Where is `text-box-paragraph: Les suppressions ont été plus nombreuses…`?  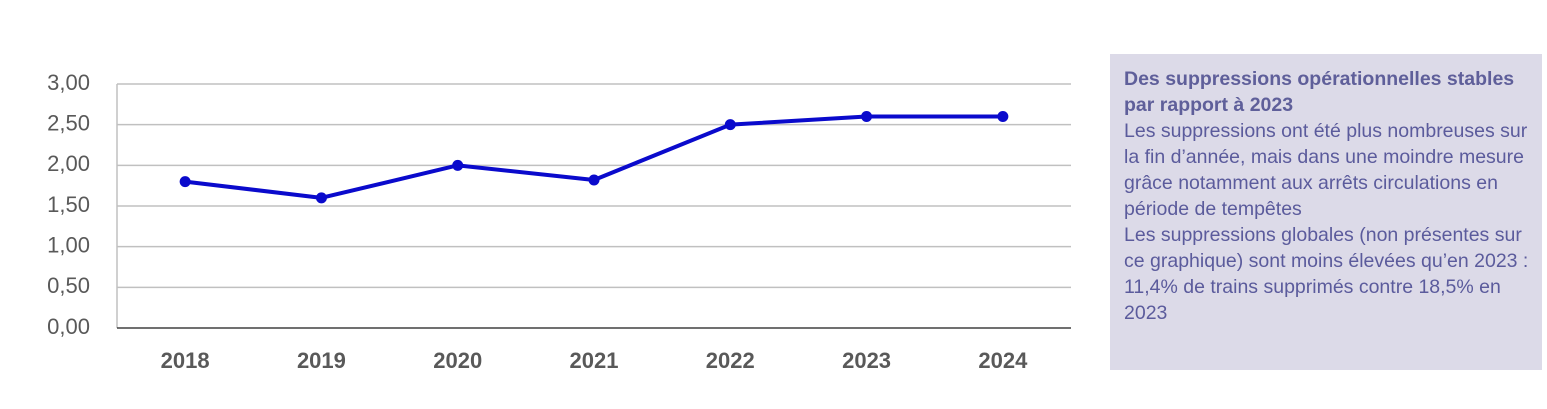
text-box-paragraph: Les suppressions ont été plus nombreuses… is located at coordinates (1326, 170).